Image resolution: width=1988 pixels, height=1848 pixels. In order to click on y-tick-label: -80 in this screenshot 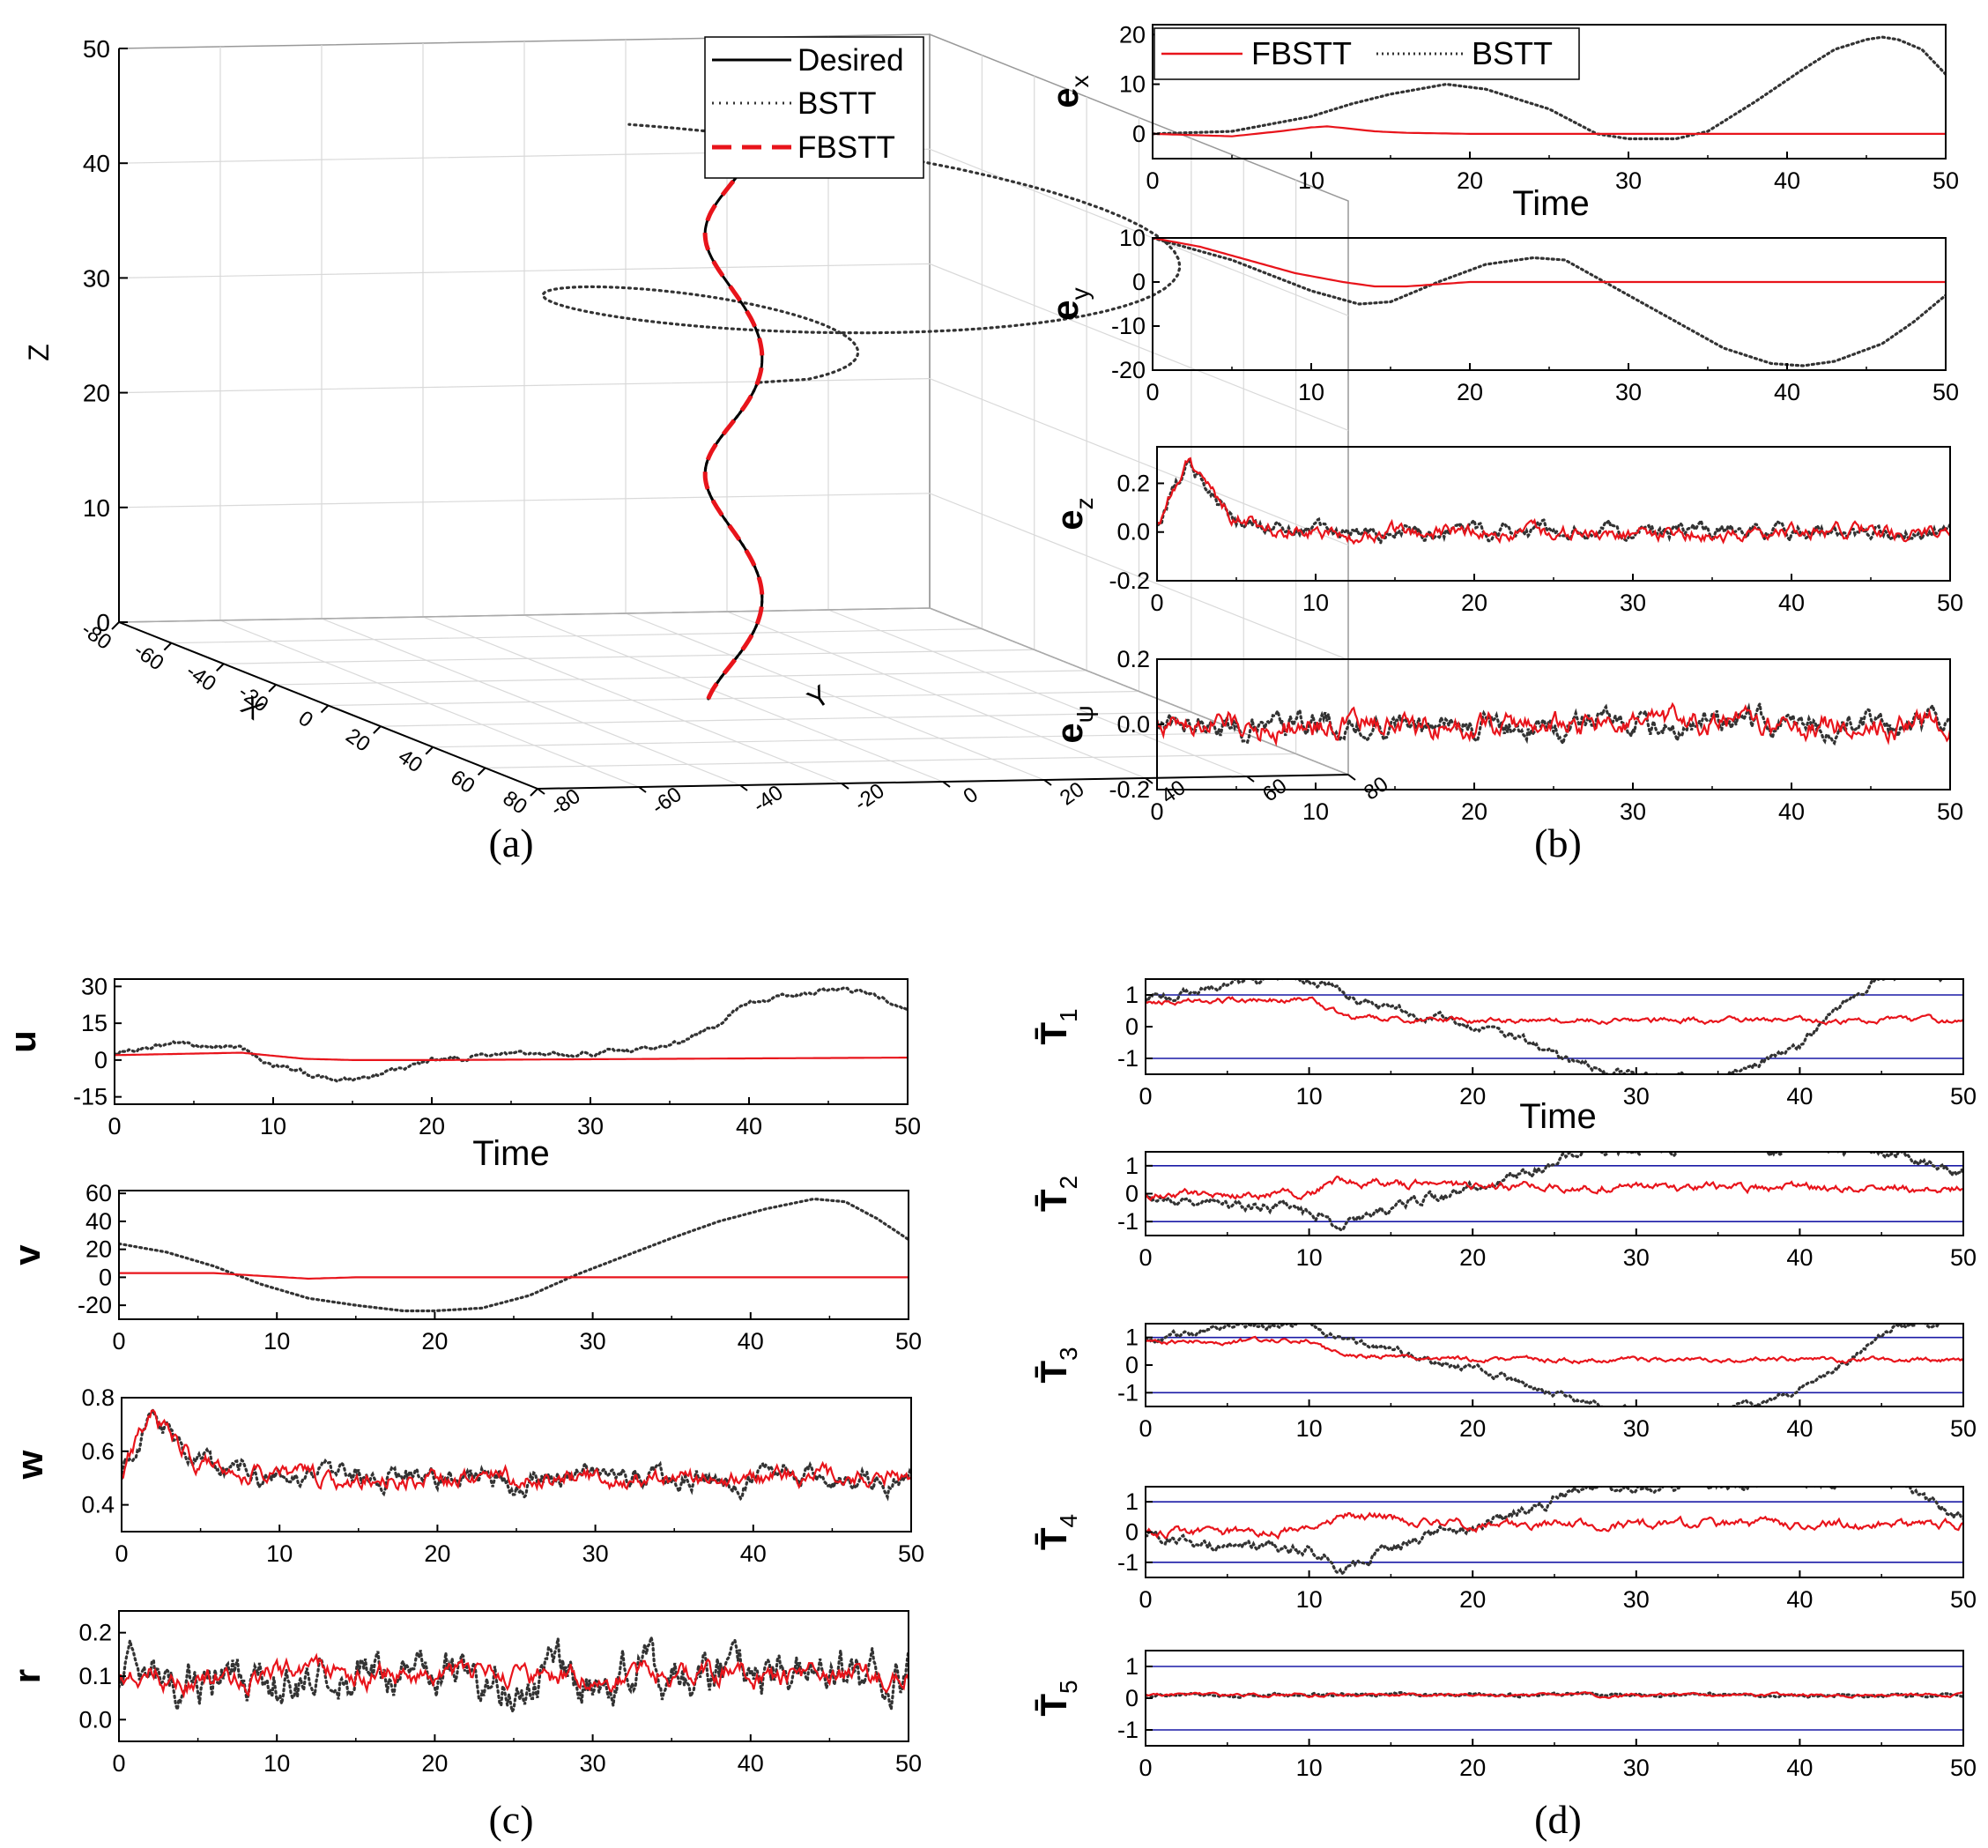, I will do `click(565, 802)`.